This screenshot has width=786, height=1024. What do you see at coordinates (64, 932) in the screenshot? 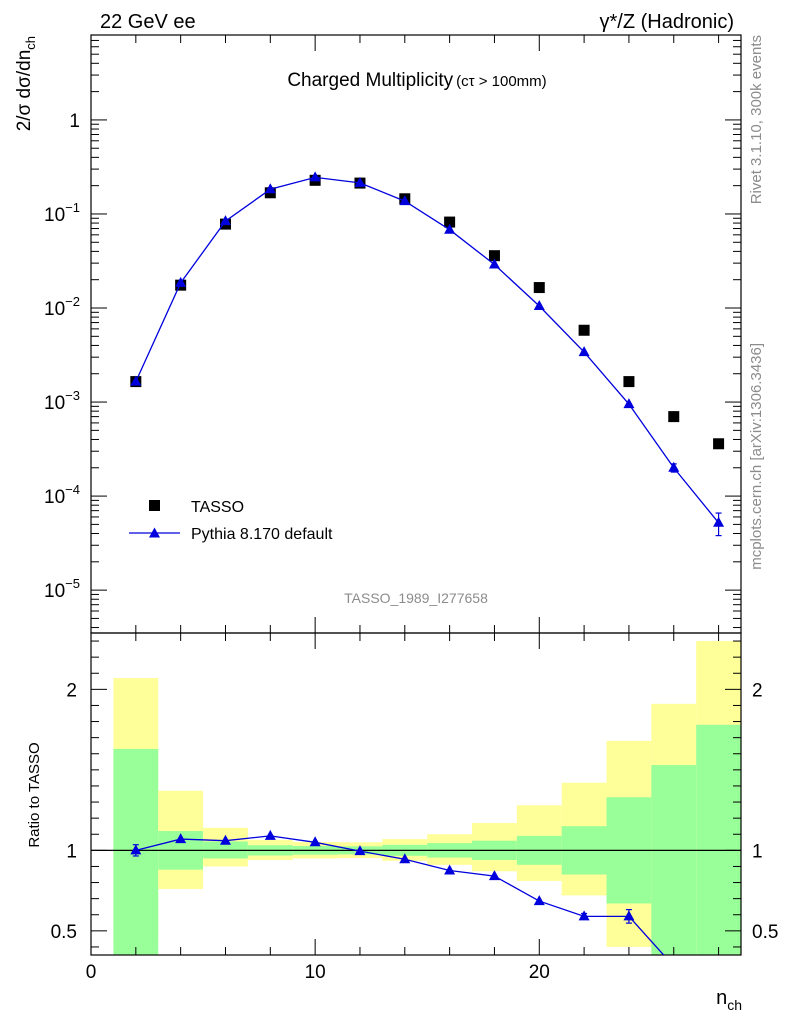
I see `ratio-y-tick-label-left: 0.5` at bounding box center [64, 932].